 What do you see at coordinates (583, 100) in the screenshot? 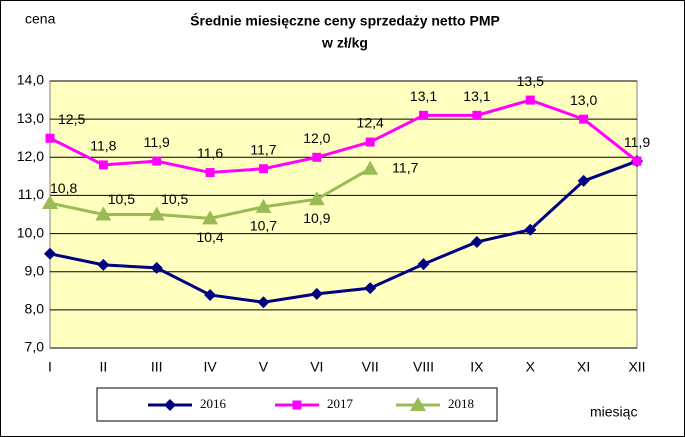
I see `data-label: 13,0` at bounding box center [583, 100].